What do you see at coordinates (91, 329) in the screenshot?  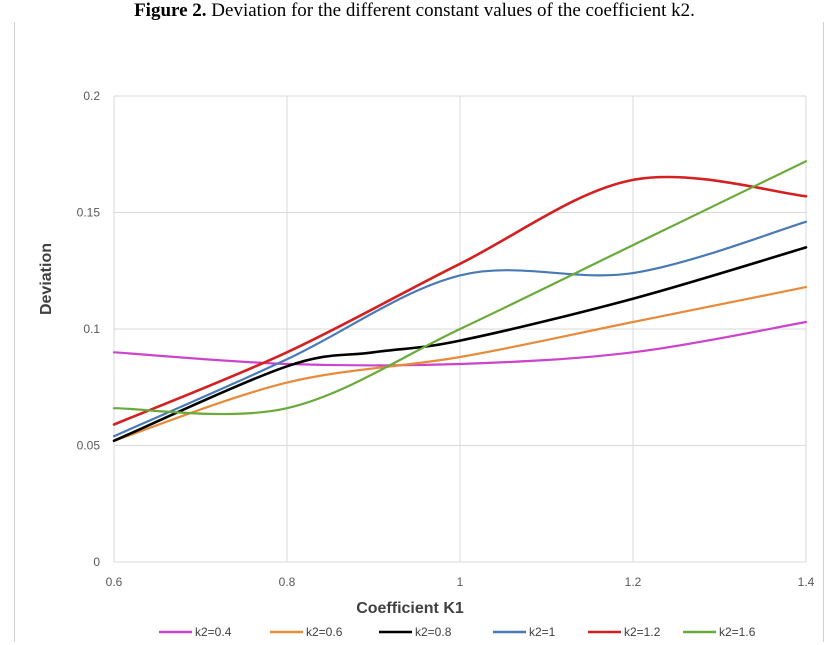 I see `y-tick-label: 0.1` at bounding box center [91, 329].